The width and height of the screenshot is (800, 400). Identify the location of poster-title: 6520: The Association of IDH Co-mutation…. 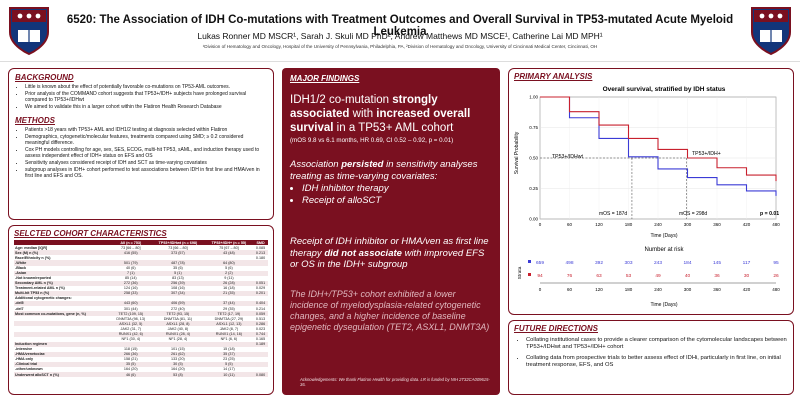
(400, 26).